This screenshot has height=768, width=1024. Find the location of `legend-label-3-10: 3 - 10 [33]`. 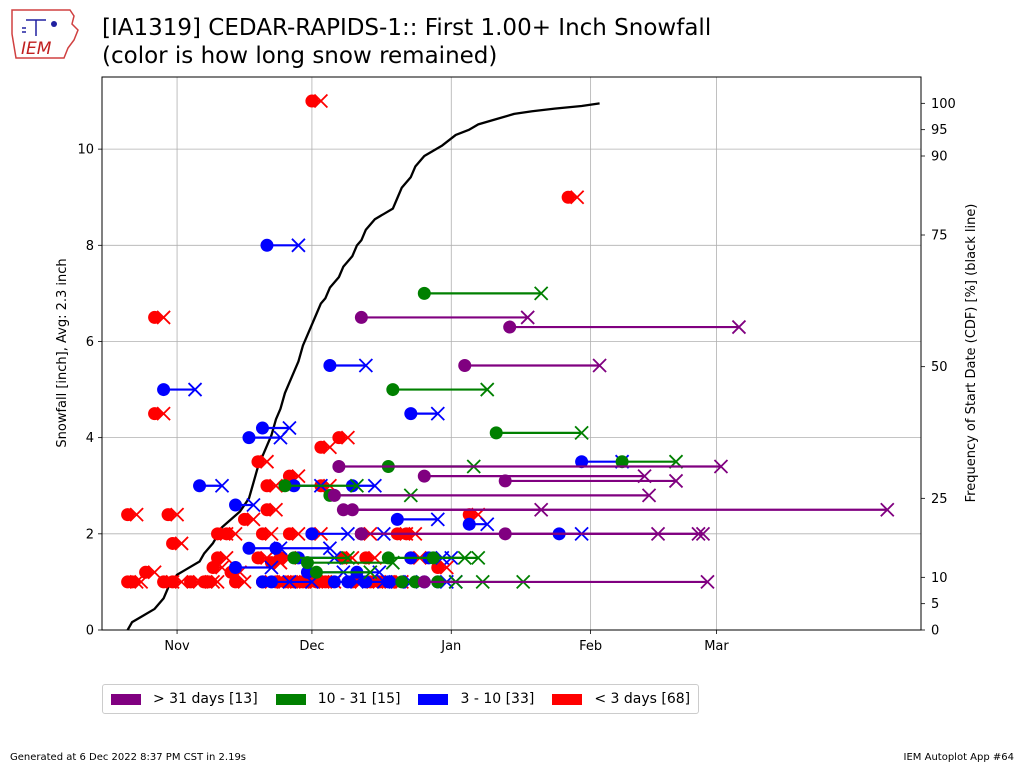

legend-label-3-10: 3 - 10 [33] is located at coordinates (497, 699).